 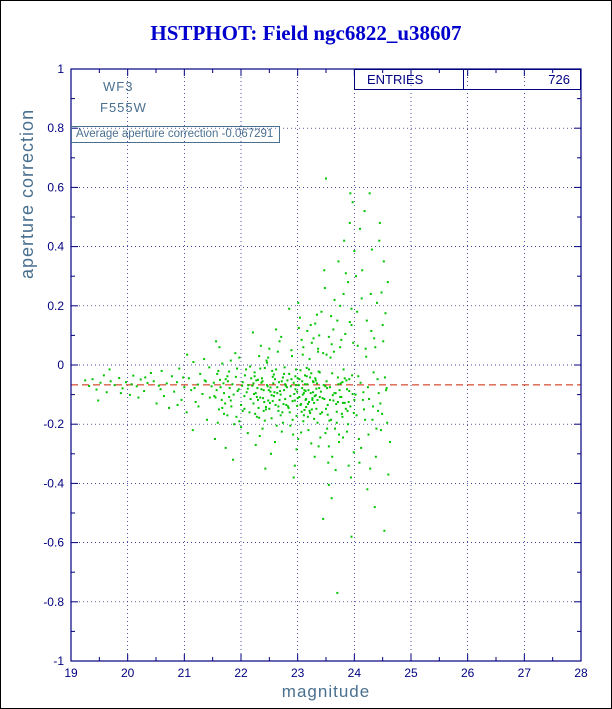 I want to click on y-tick-label: 1, so click(x=60, y=69).